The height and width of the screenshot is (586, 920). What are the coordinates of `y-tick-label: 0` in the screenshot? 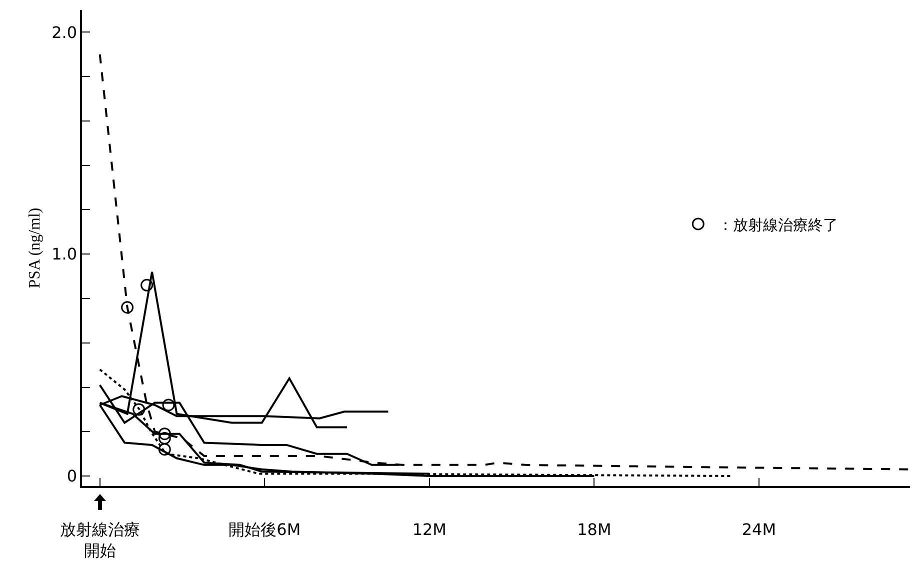 It's located at (72, 476).